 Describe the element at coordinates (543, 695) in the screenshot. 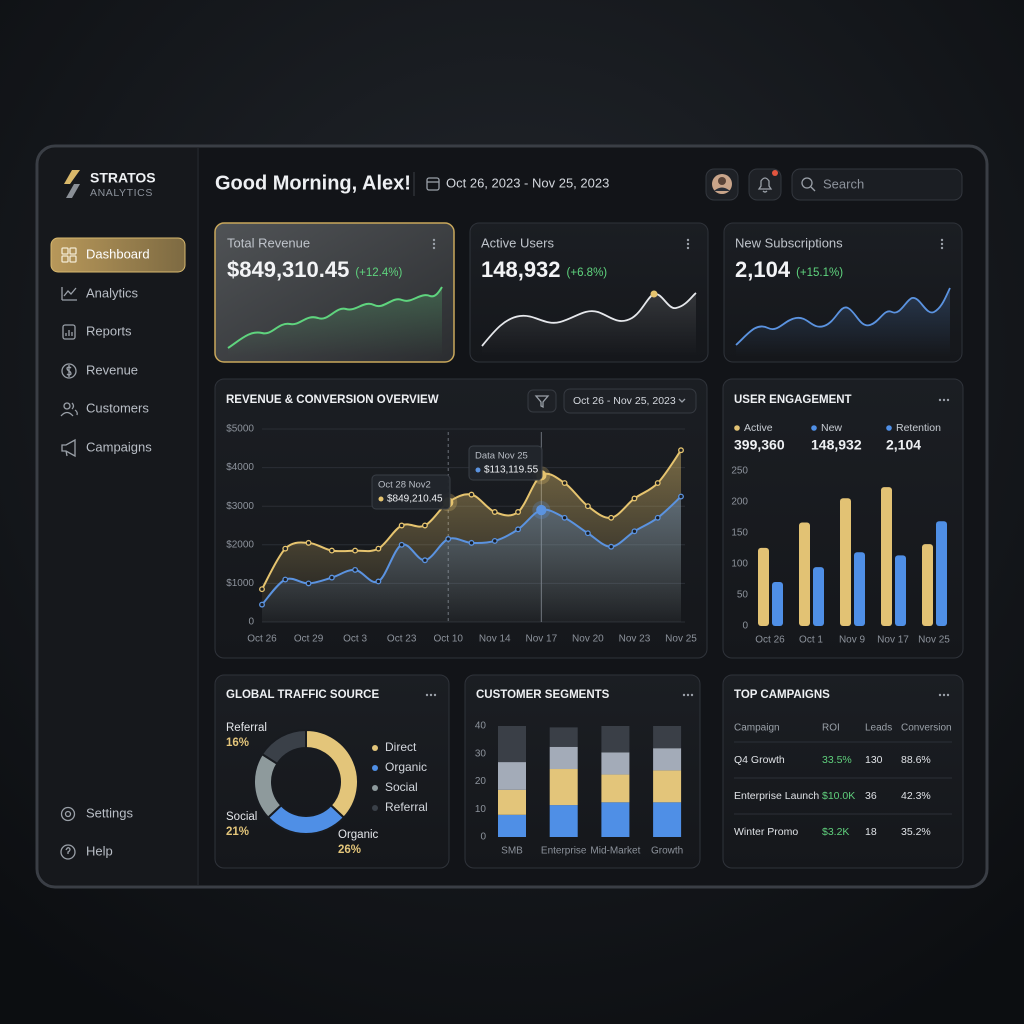

I see `chart-title: CUSTOMER SEGMENTS` at that location.